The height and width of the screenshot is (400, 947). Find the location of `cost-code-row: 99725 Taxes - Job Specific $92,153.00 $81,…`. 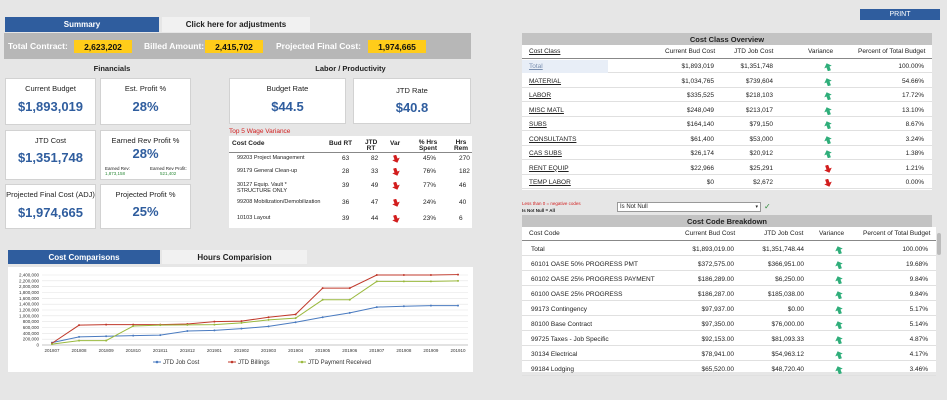

cost-code-row: 99725 Taxes - Job Specific $92,153.00 $81,… is located at coordinates (729, 339).